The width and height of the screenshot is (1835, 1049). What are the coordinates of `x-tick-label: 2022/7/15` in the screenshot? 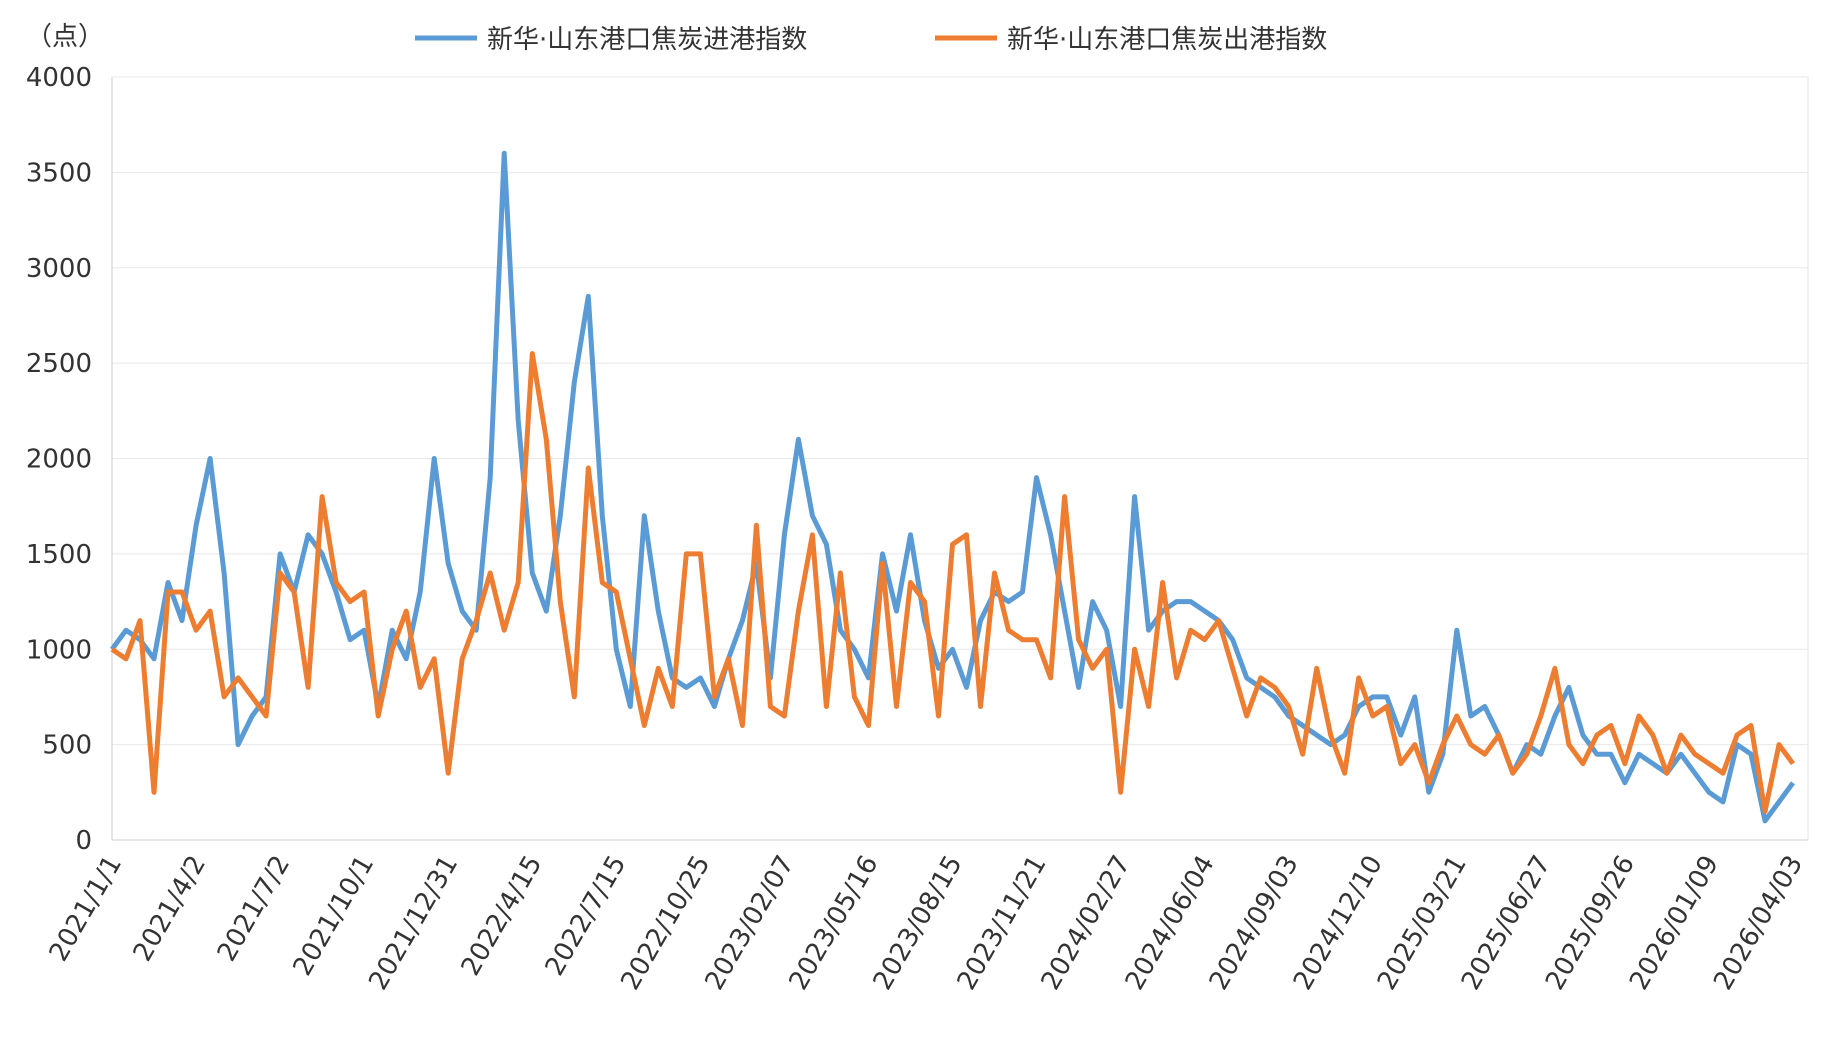 It's located at (586, 916).